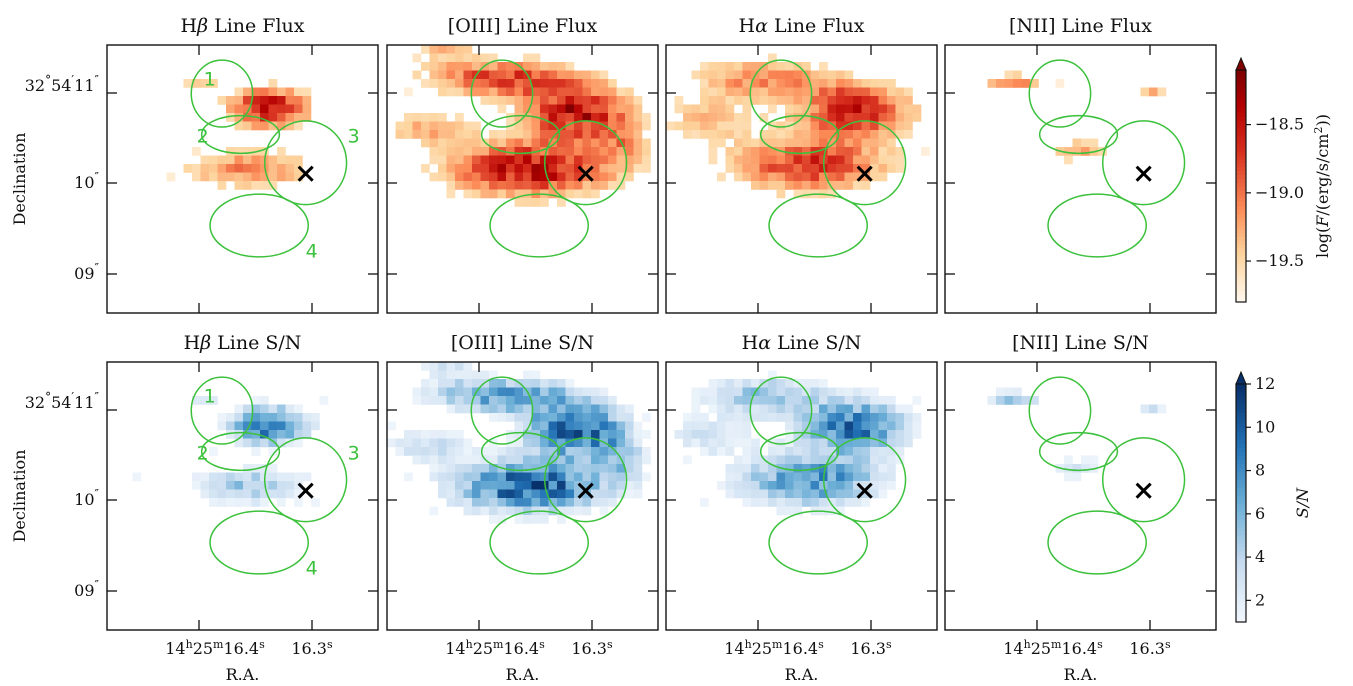 The height and width of the screenshot is (686, 1353). What do you see at coordinates (1241, 503) in the screenshot?
I see `colorbar-frame` at bounding box center [1241, 503].